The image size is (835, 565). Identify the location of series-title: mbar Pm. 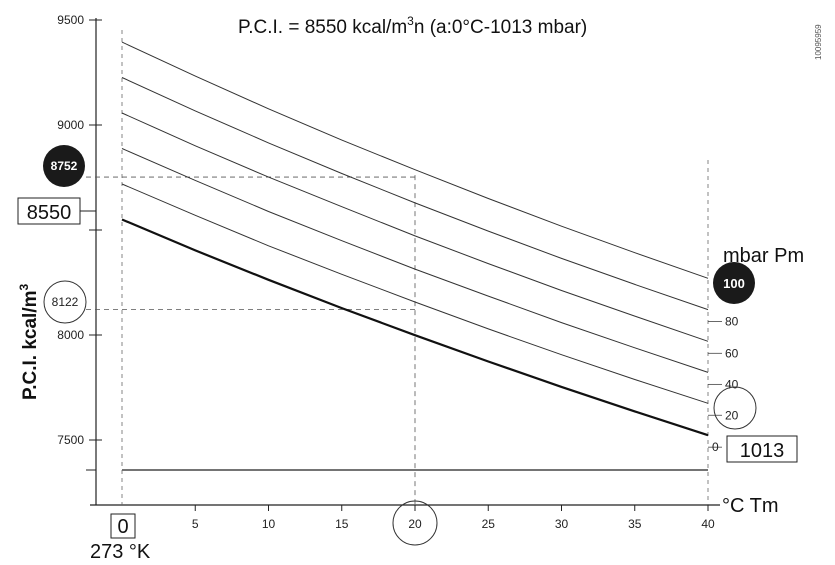
(763, 256).